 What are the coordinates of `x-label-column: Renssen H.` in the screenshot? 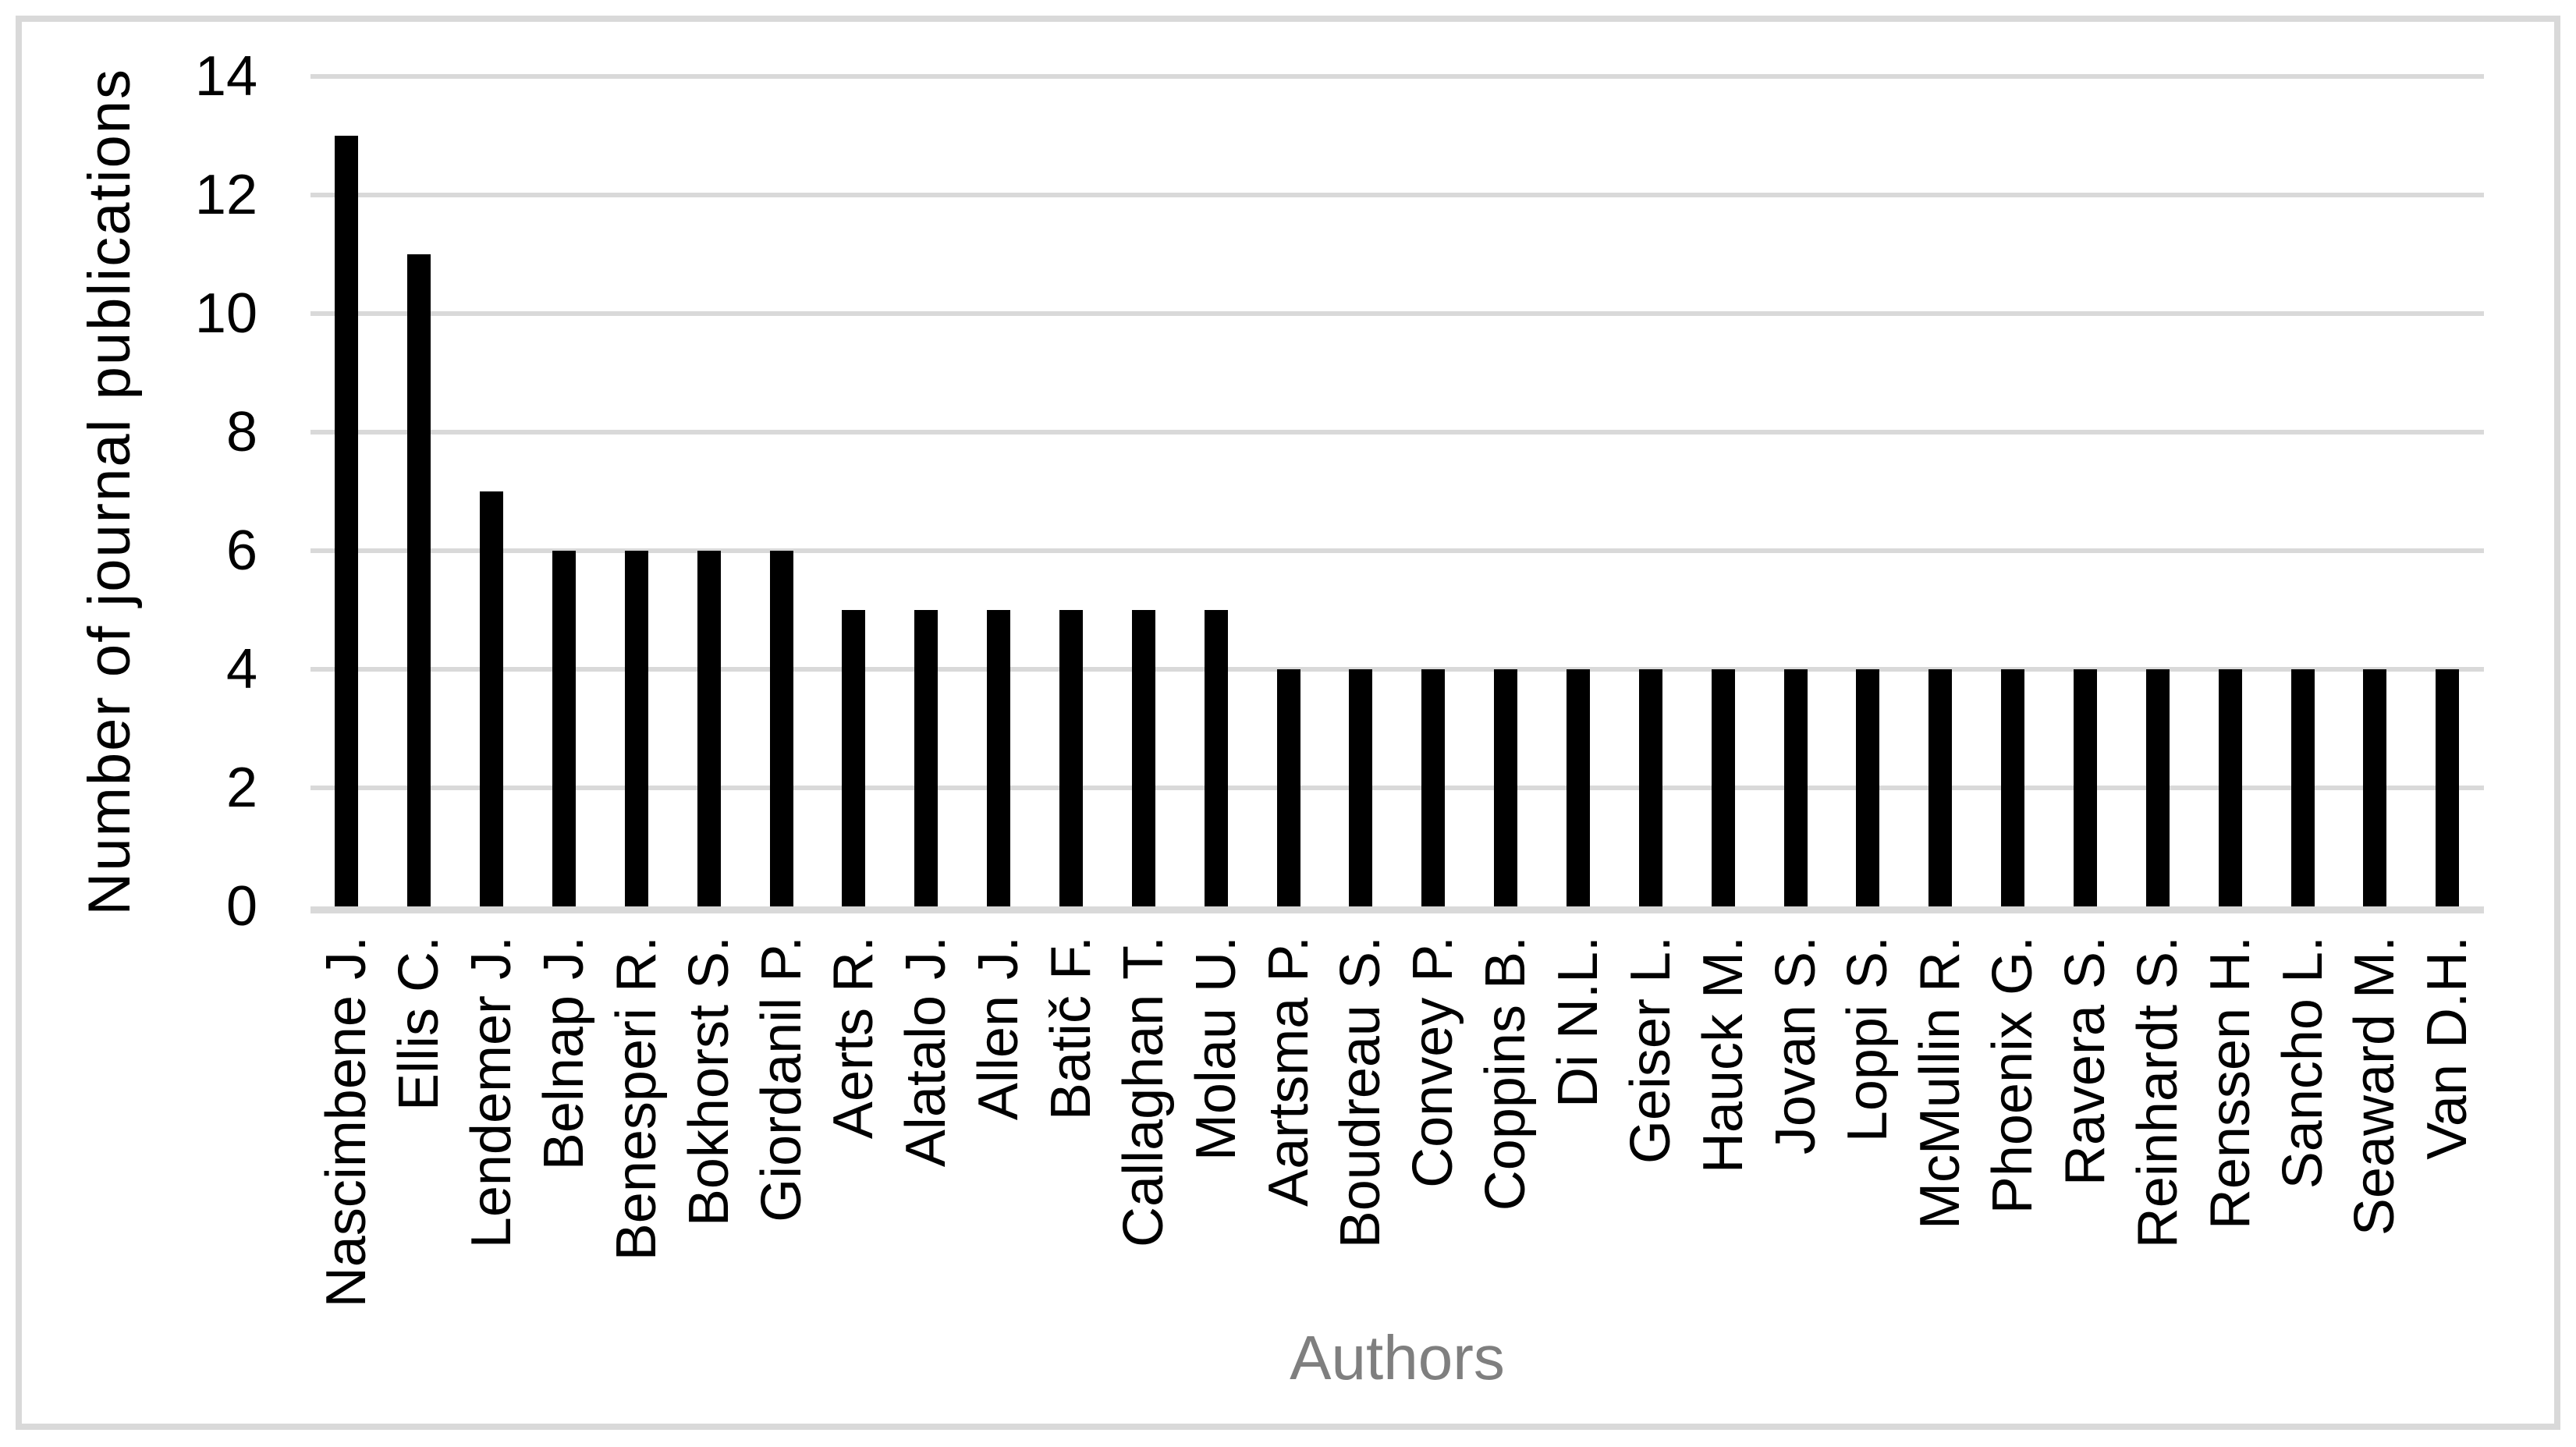 It's located at (2230, 1139).